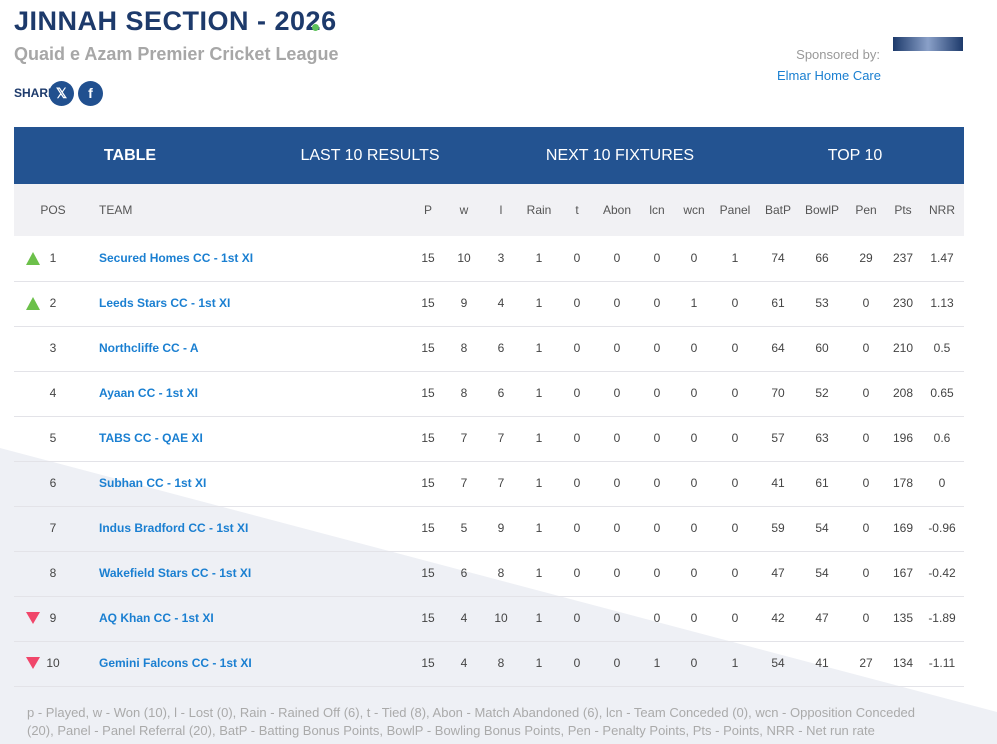 The width and height of the screenshot is (997, 744). What do you see at coordinates (620, 155) in the screenshot?
I see `tab: NEXT 10 FIXTURES` at bounding box center [620, 155].